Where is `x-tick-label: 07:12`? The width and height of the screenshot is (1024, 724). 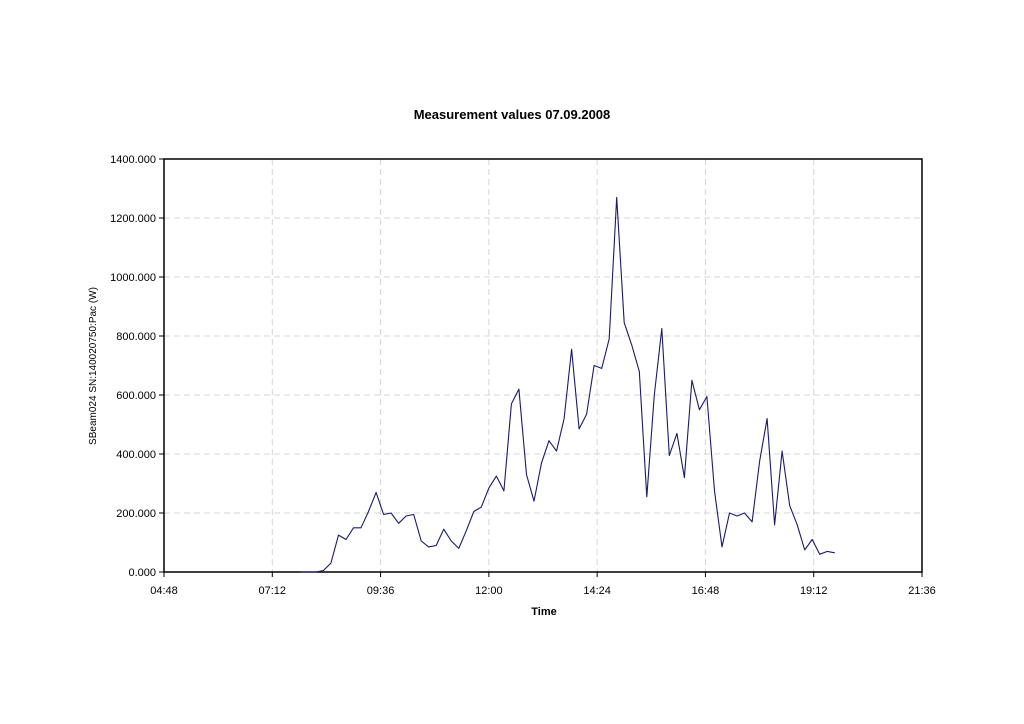
x-tick-label: 07:12 is located at coordinates (273, 591).